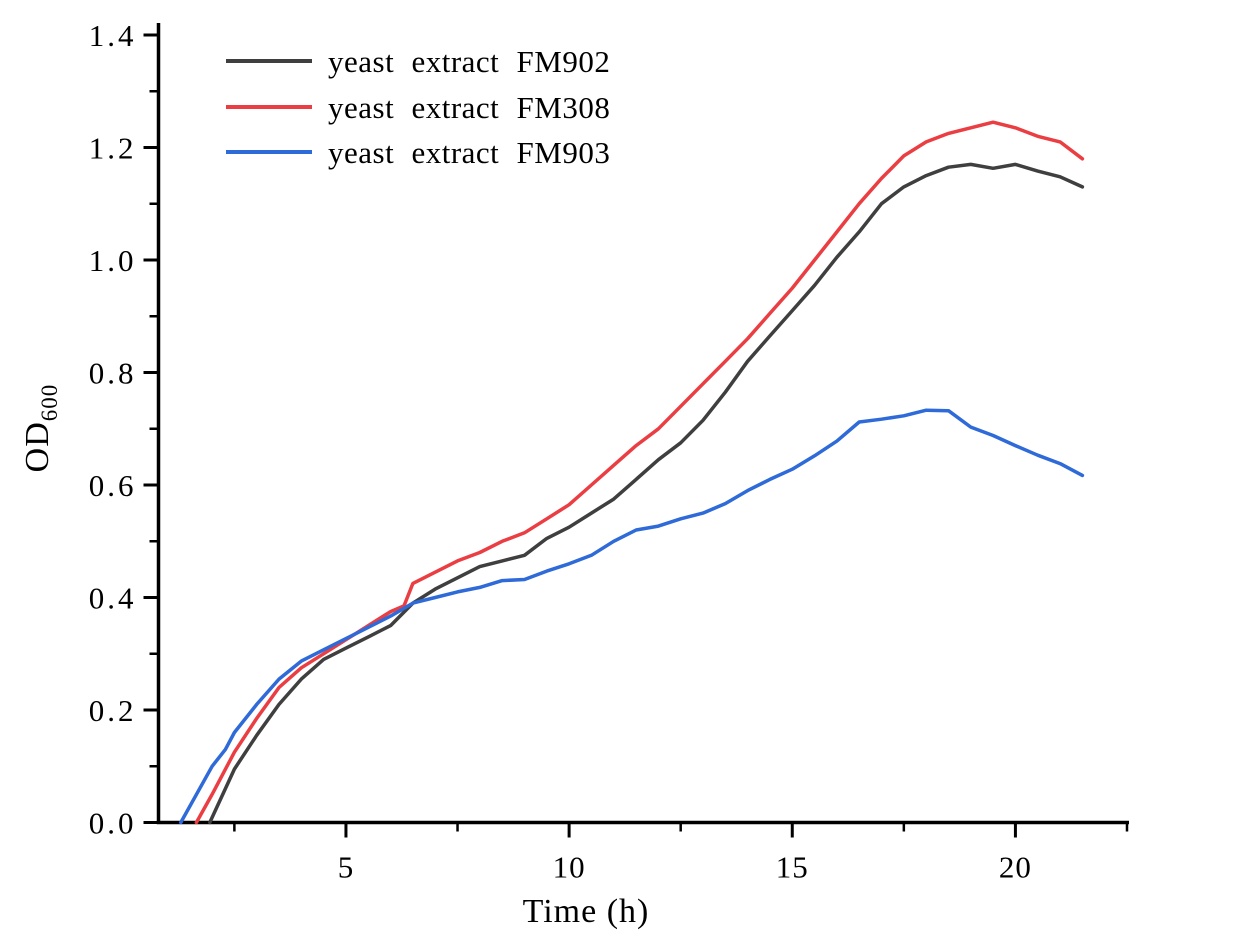 Image resolution: width=1234 pixels, height=946 pixels. What do you see at coordinates (113, 35) in the screenshot?
I see `y-tick-label: 1.4` at bounding box center [113, 35].